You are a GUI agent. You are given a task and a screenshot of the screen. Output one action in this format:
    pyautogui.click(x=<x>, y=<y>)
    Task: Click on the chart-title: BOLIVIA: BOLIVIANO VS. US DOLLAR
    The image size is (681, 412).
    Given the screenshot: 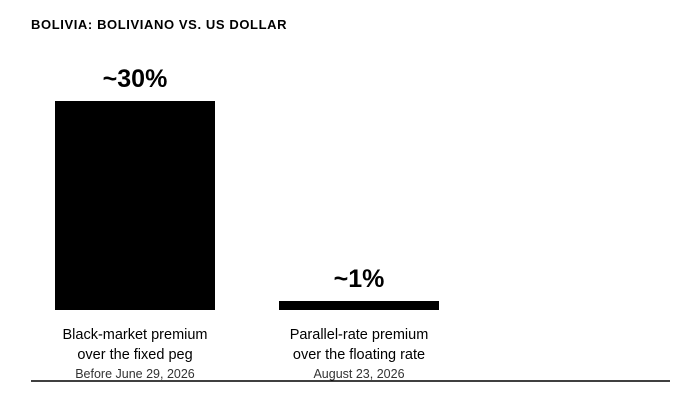 What is the action you would take?
    pyautogui.click(x=159, y=24)
    